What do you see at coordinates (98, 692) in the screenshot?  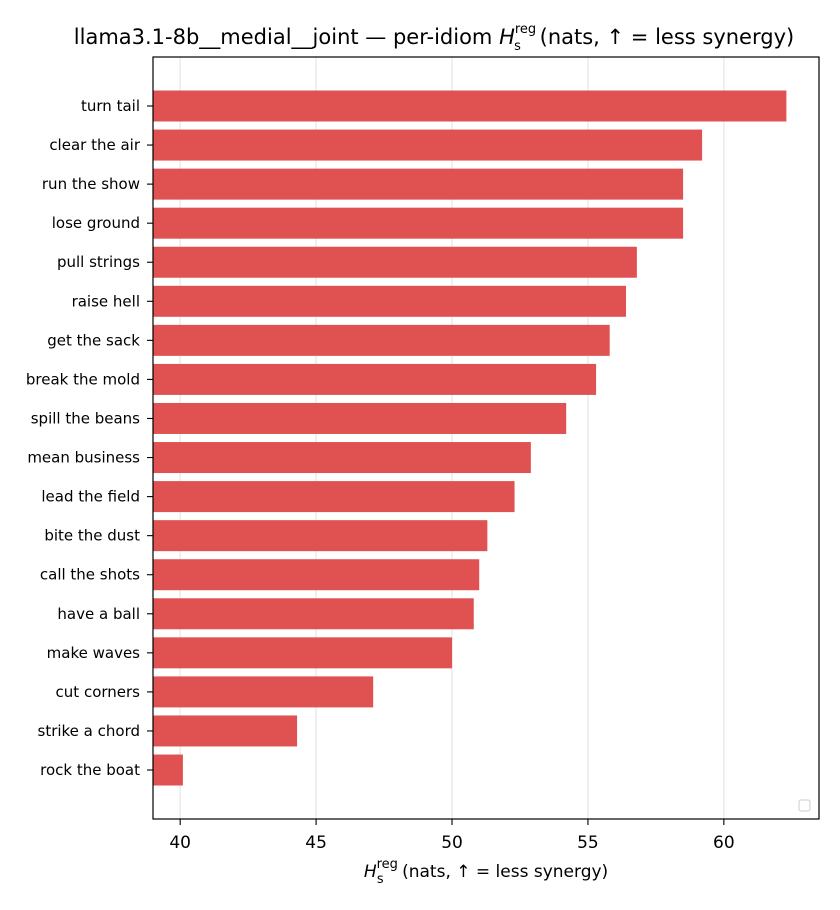 I see `y-tick-label: cut corners` at bounding box center [98, 692].